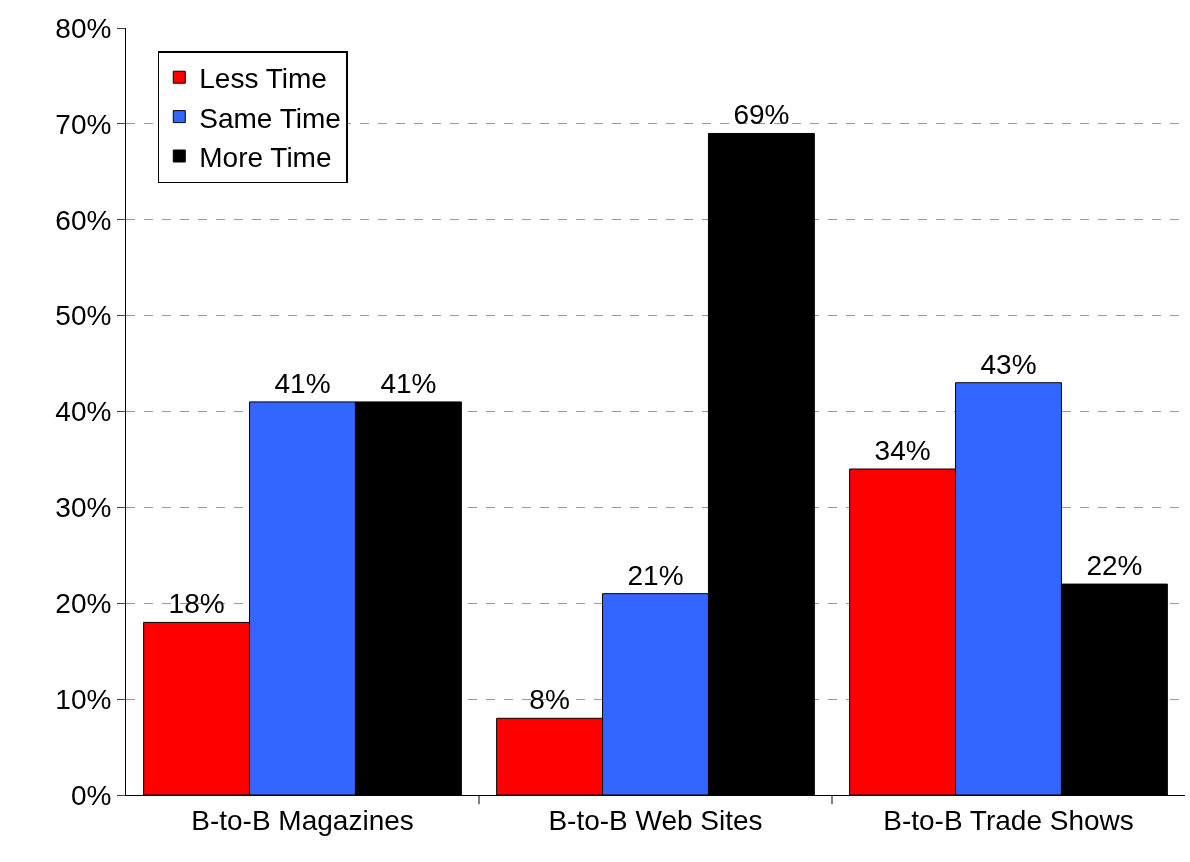  Describe the element at coordinates (263, 79) in the screenshot. I see `legend-label: Less Time` at that location.